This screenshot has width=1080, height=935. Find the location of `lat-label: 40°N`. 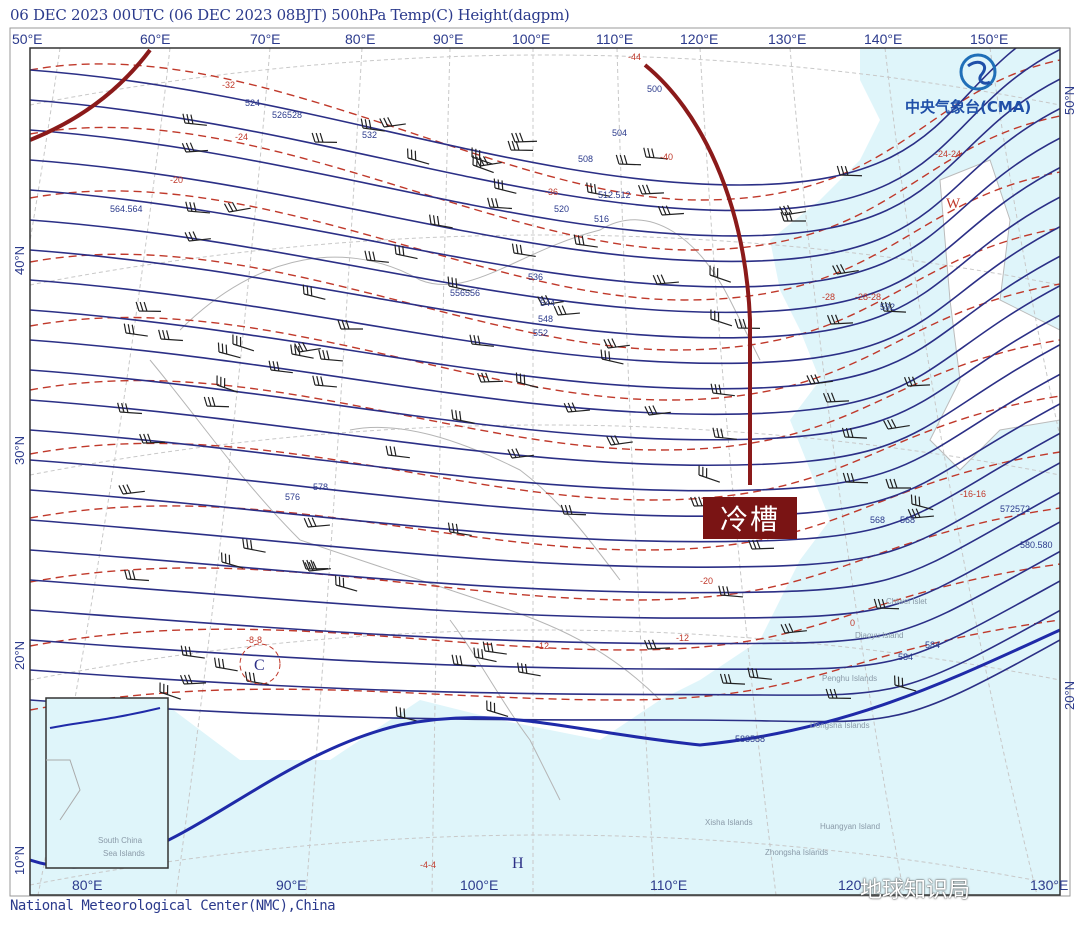

lat-label: 40°N is located at coordinates (19, 260).